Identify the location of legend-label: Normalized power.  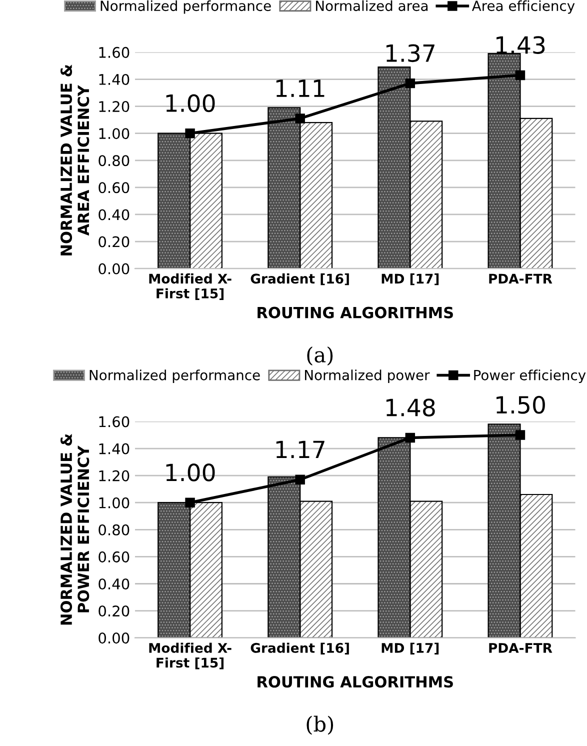
(367, 377).